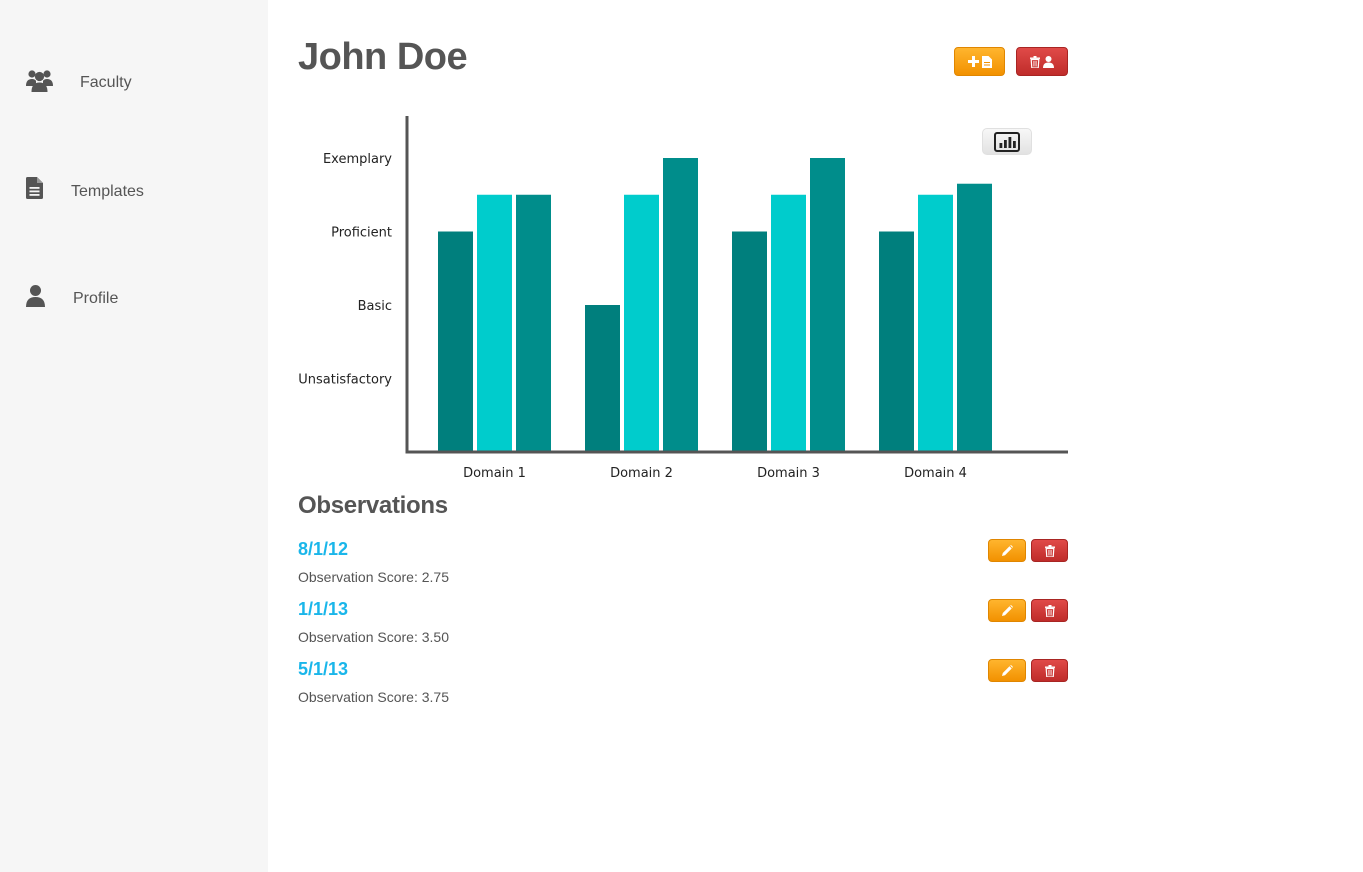 The height and width of the screenshot is (872, 1363). What do you see at coordinates (683, 627) in the screenshot?
I see `observation-item: 1/1/13 Observation Score: 3.50` at bounding box center [683, 627].